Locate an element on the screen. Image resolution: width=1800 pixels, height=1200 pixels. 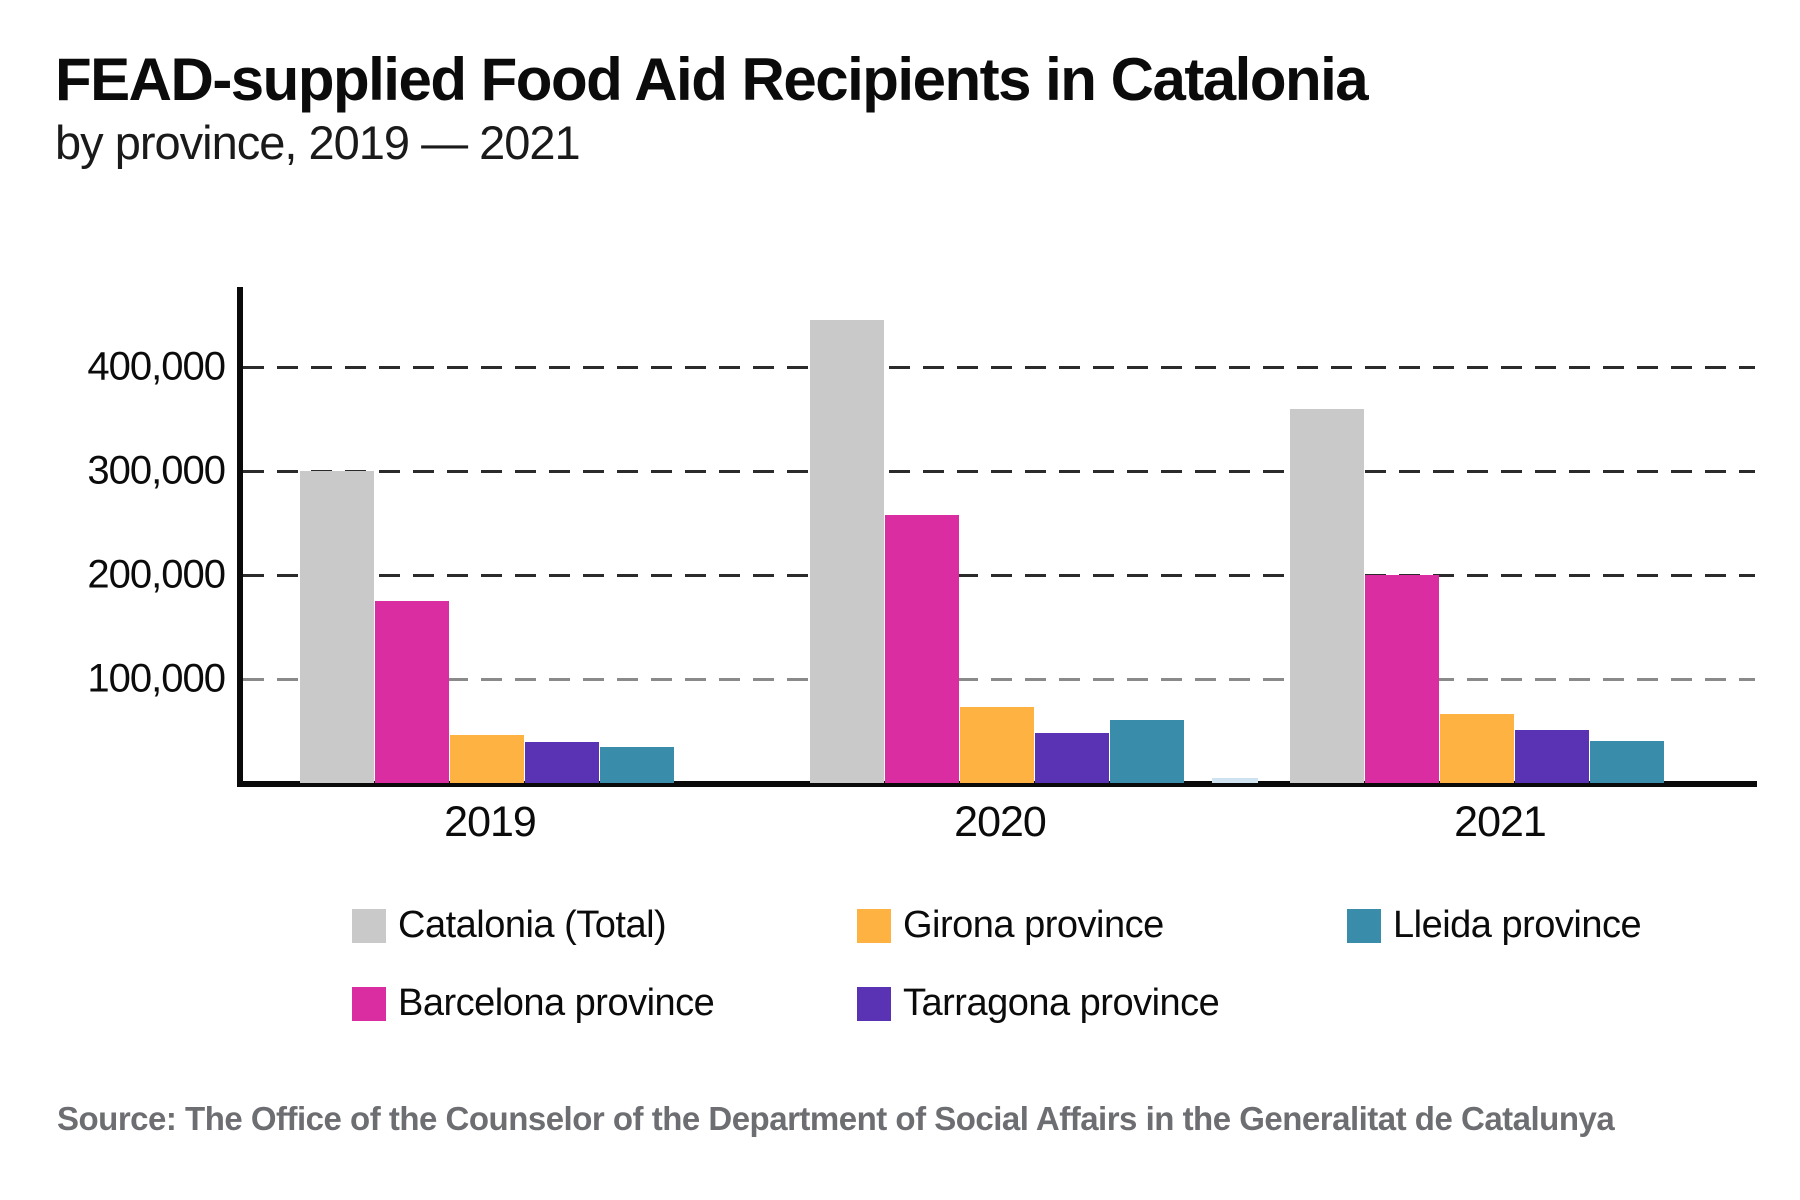
y-tick-label: 100,000 is located at coordinates (156, 678).